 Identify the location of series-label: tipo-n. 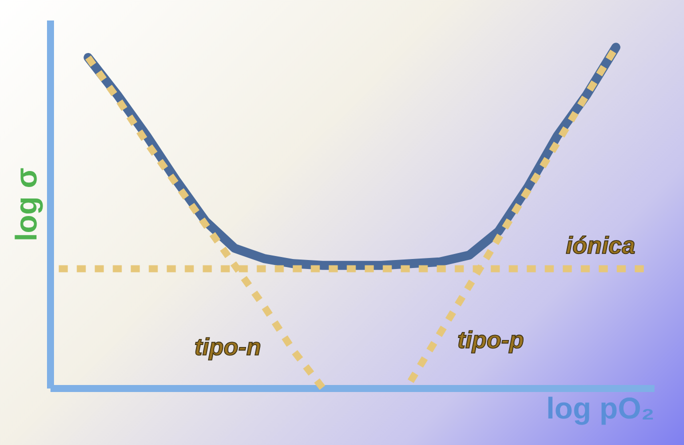
(227, 347).